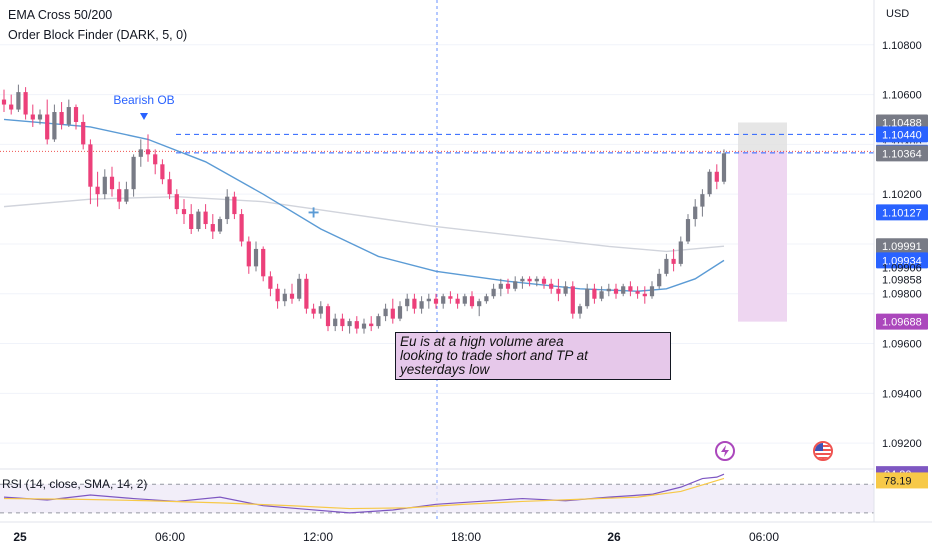  What do you see at coordinates (364, 224) in the screenshot?
I see `ema-slow-line` at bounding box center [364, 224].